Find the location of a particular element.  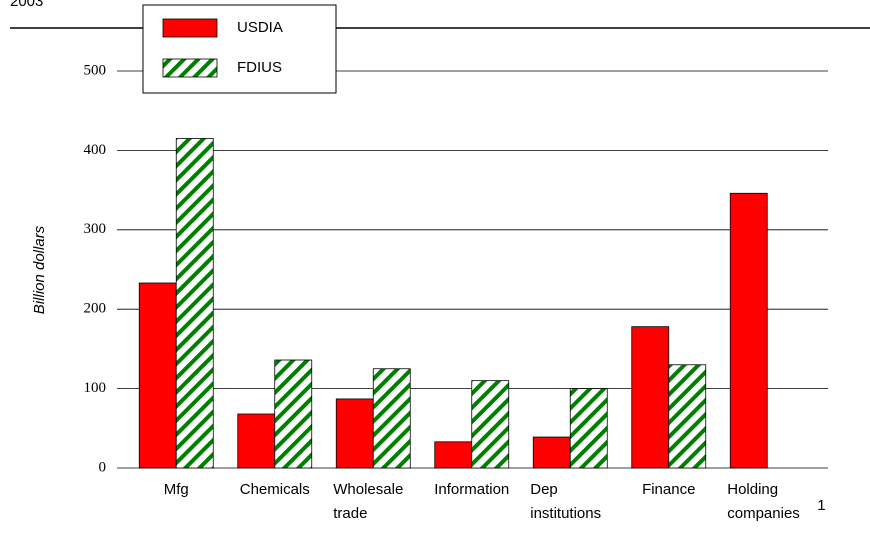

x-tick-label: Finance is located at coordinates (668, 489).